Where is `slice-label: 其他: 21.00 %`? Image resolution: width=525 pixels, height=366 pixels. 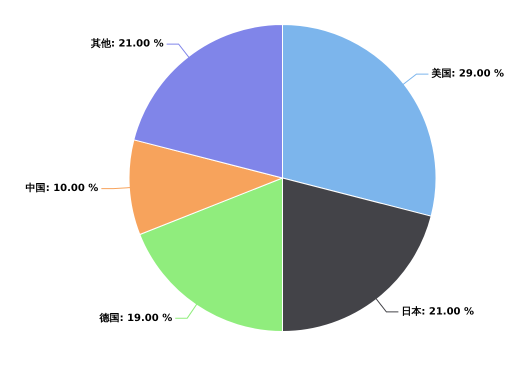 slice-label: 其他: 21.00 % is located at coordinates (127, 44).